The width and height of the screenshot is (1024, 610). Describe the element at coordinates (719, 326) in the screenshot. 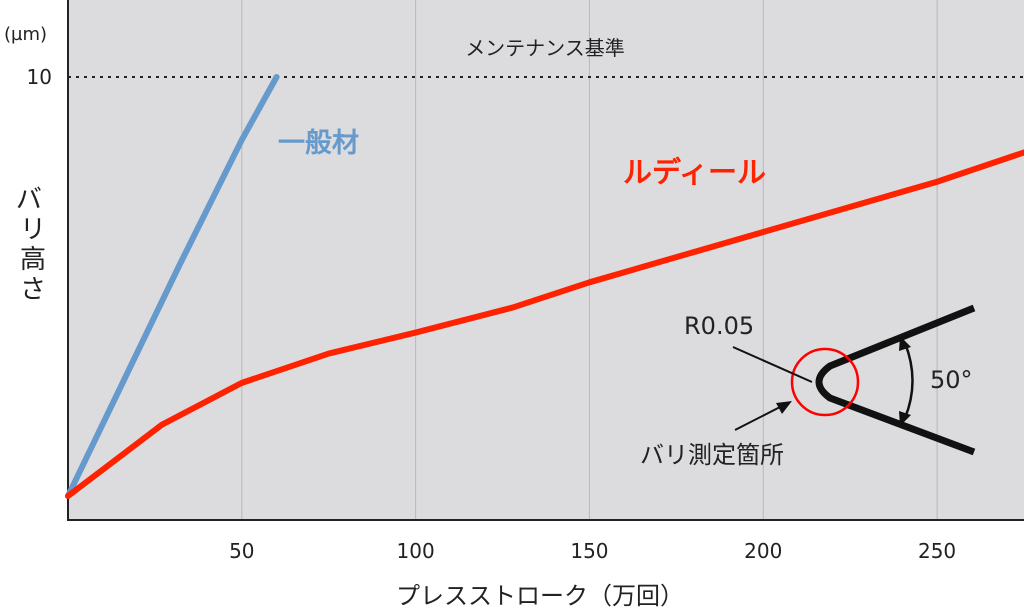

I see `radius-label: R0.05` at that location.